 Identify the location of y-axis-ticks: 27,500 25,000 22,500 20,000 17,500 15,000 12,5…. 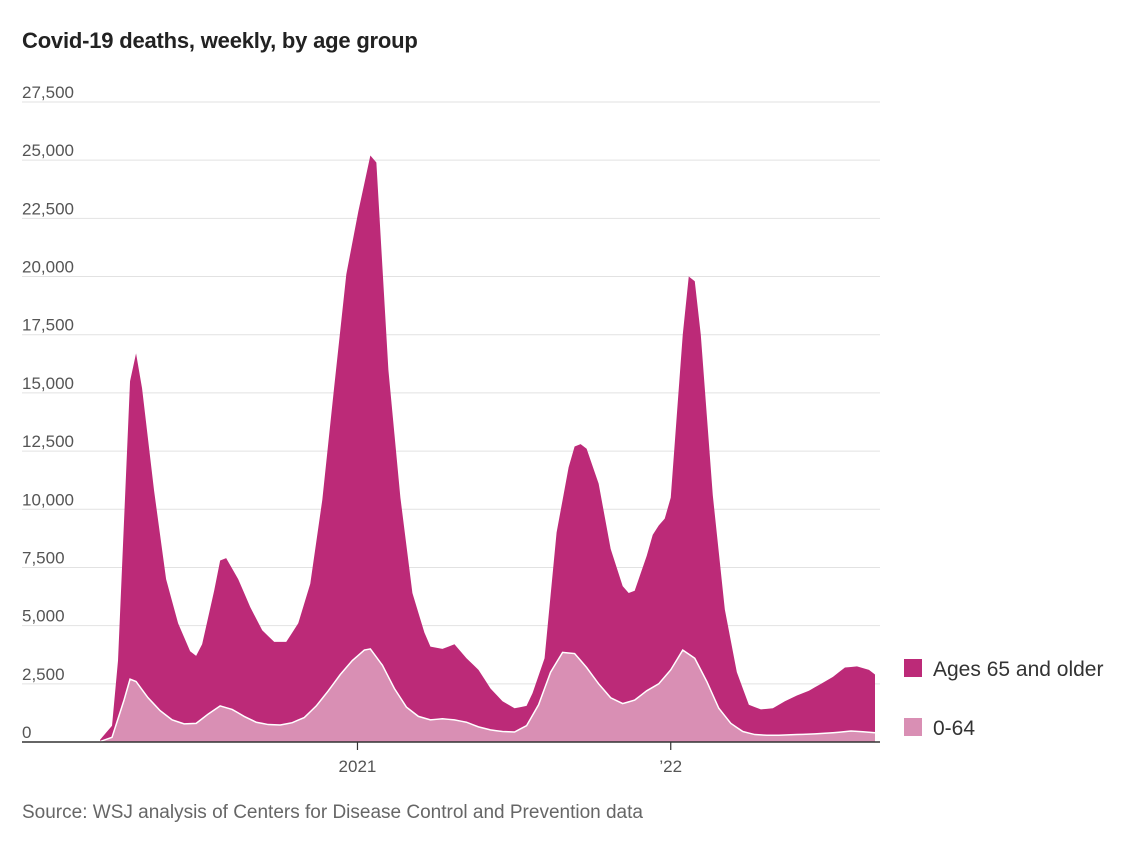
(48, 412).